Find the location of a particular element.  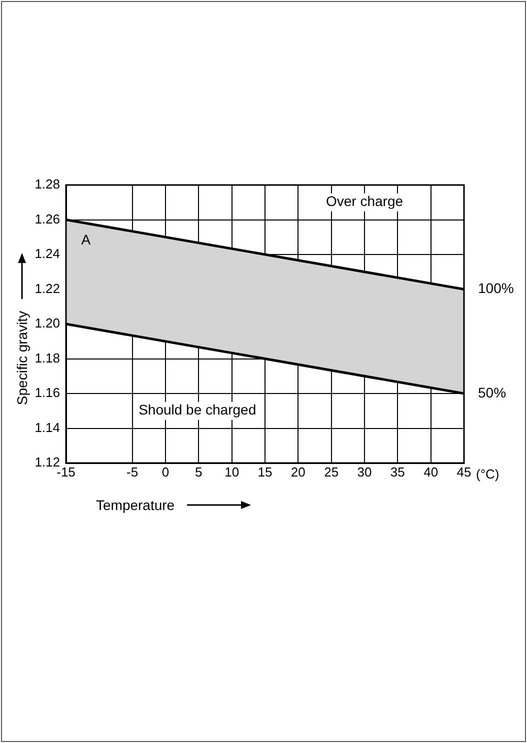

x-tick-label: -5 is located at coordinates (132, 472).